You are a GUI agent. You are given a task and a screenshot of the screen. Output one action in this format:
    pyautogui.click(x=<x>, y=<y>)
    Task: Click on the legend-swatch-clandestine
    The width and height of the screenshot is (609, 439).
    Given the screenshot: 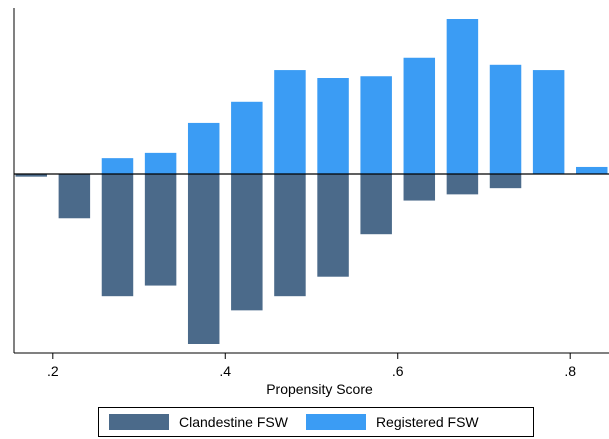 What is the action you would take?
    pyautogui.click(x=139, y=422)
    